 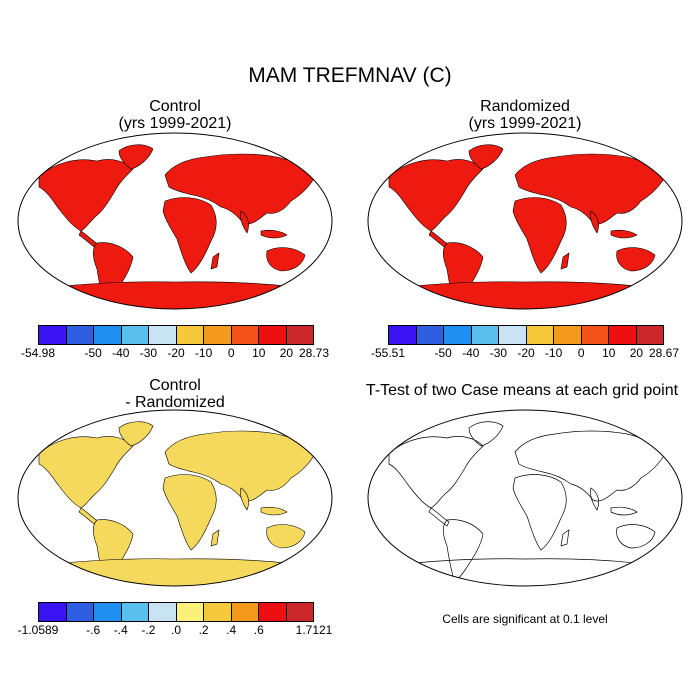 What do you see at coordinates (175, 402) in the screenshot?
I see `difference-title-line2: - Randomized` at bounding box center [175, 402].